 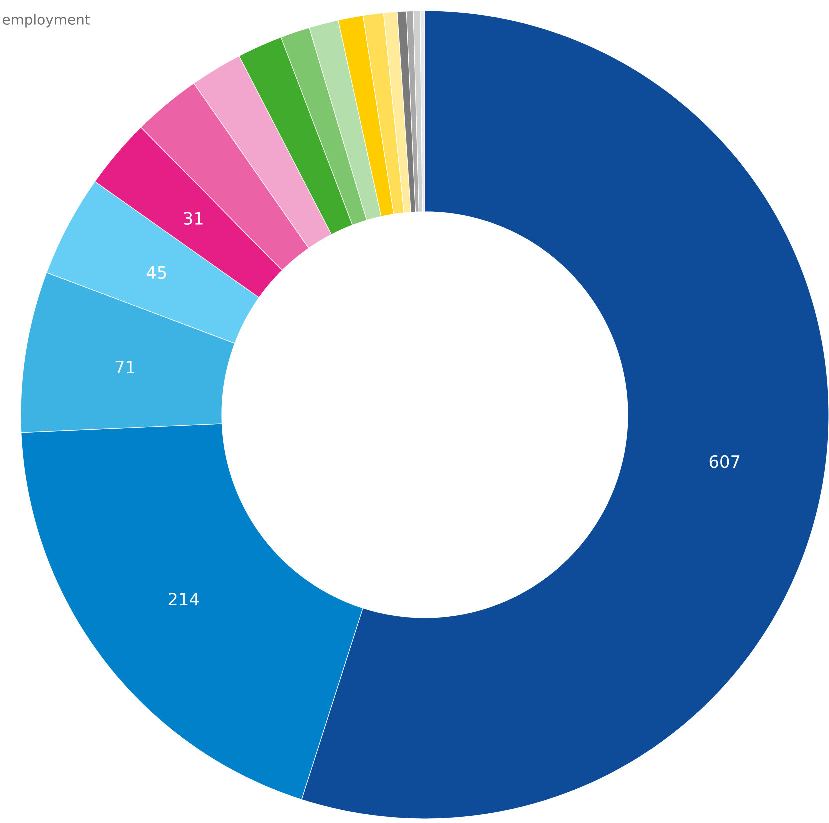 I want to click on text: employment, so click(x=46, y=21).